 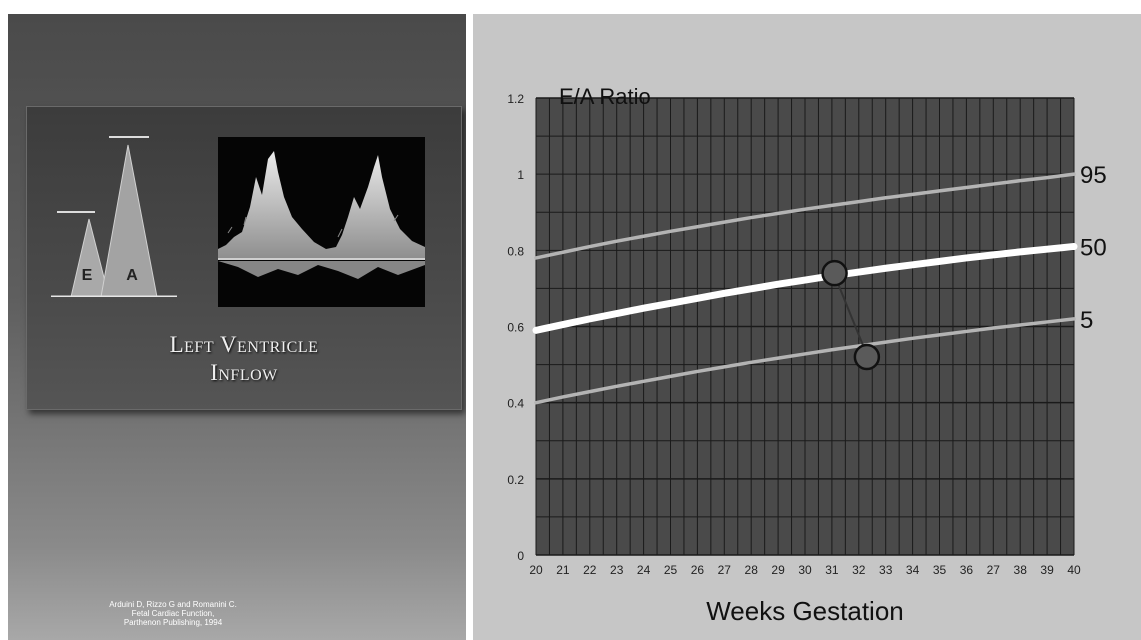 I want to click on y-tick-label: 0.4, so click(x=515, y=404).